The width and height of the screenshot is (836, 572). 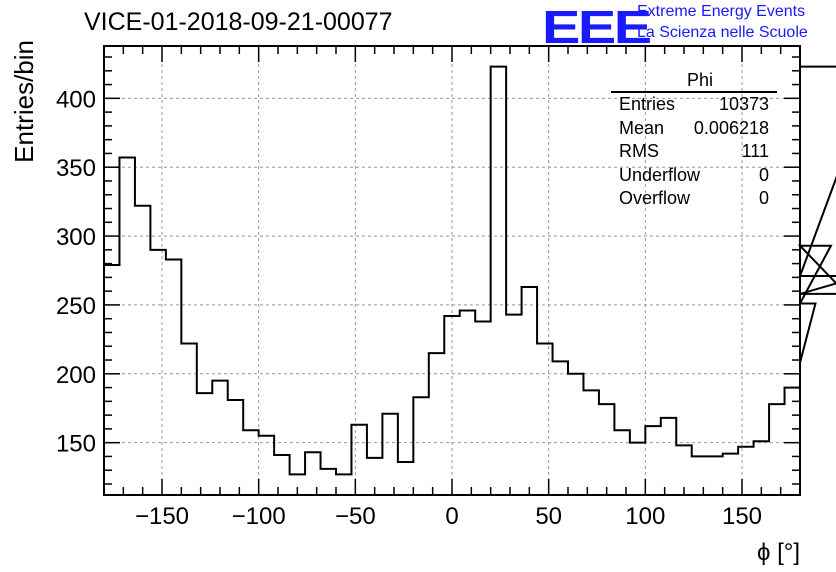 What do you see at coordinates (24, 101) in the screenshot?
I see `y-axis-title: Entries/bin` at bounding box center [24, 101].